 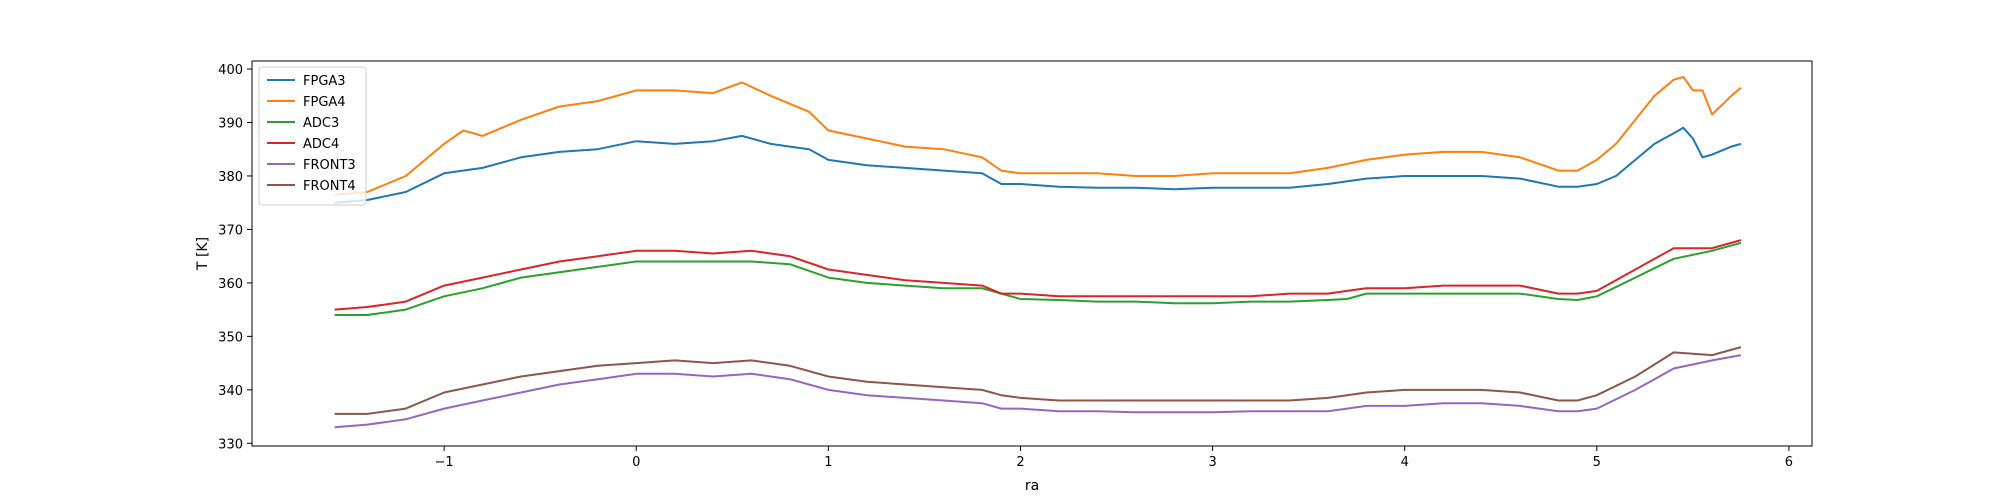 I want to click on y-tick-label: 340, so click(x=230, y=391).